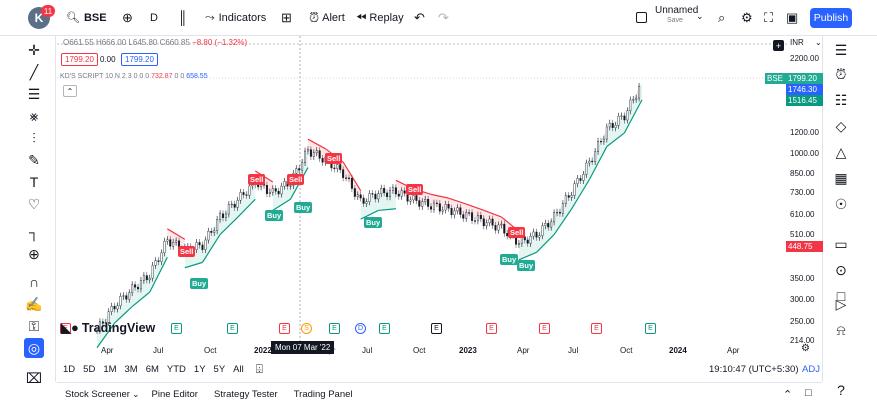  What do you see at coordinates (69, 369) in the screenshot?
I see `range-button: 1D` at bounding box center [69, 369].